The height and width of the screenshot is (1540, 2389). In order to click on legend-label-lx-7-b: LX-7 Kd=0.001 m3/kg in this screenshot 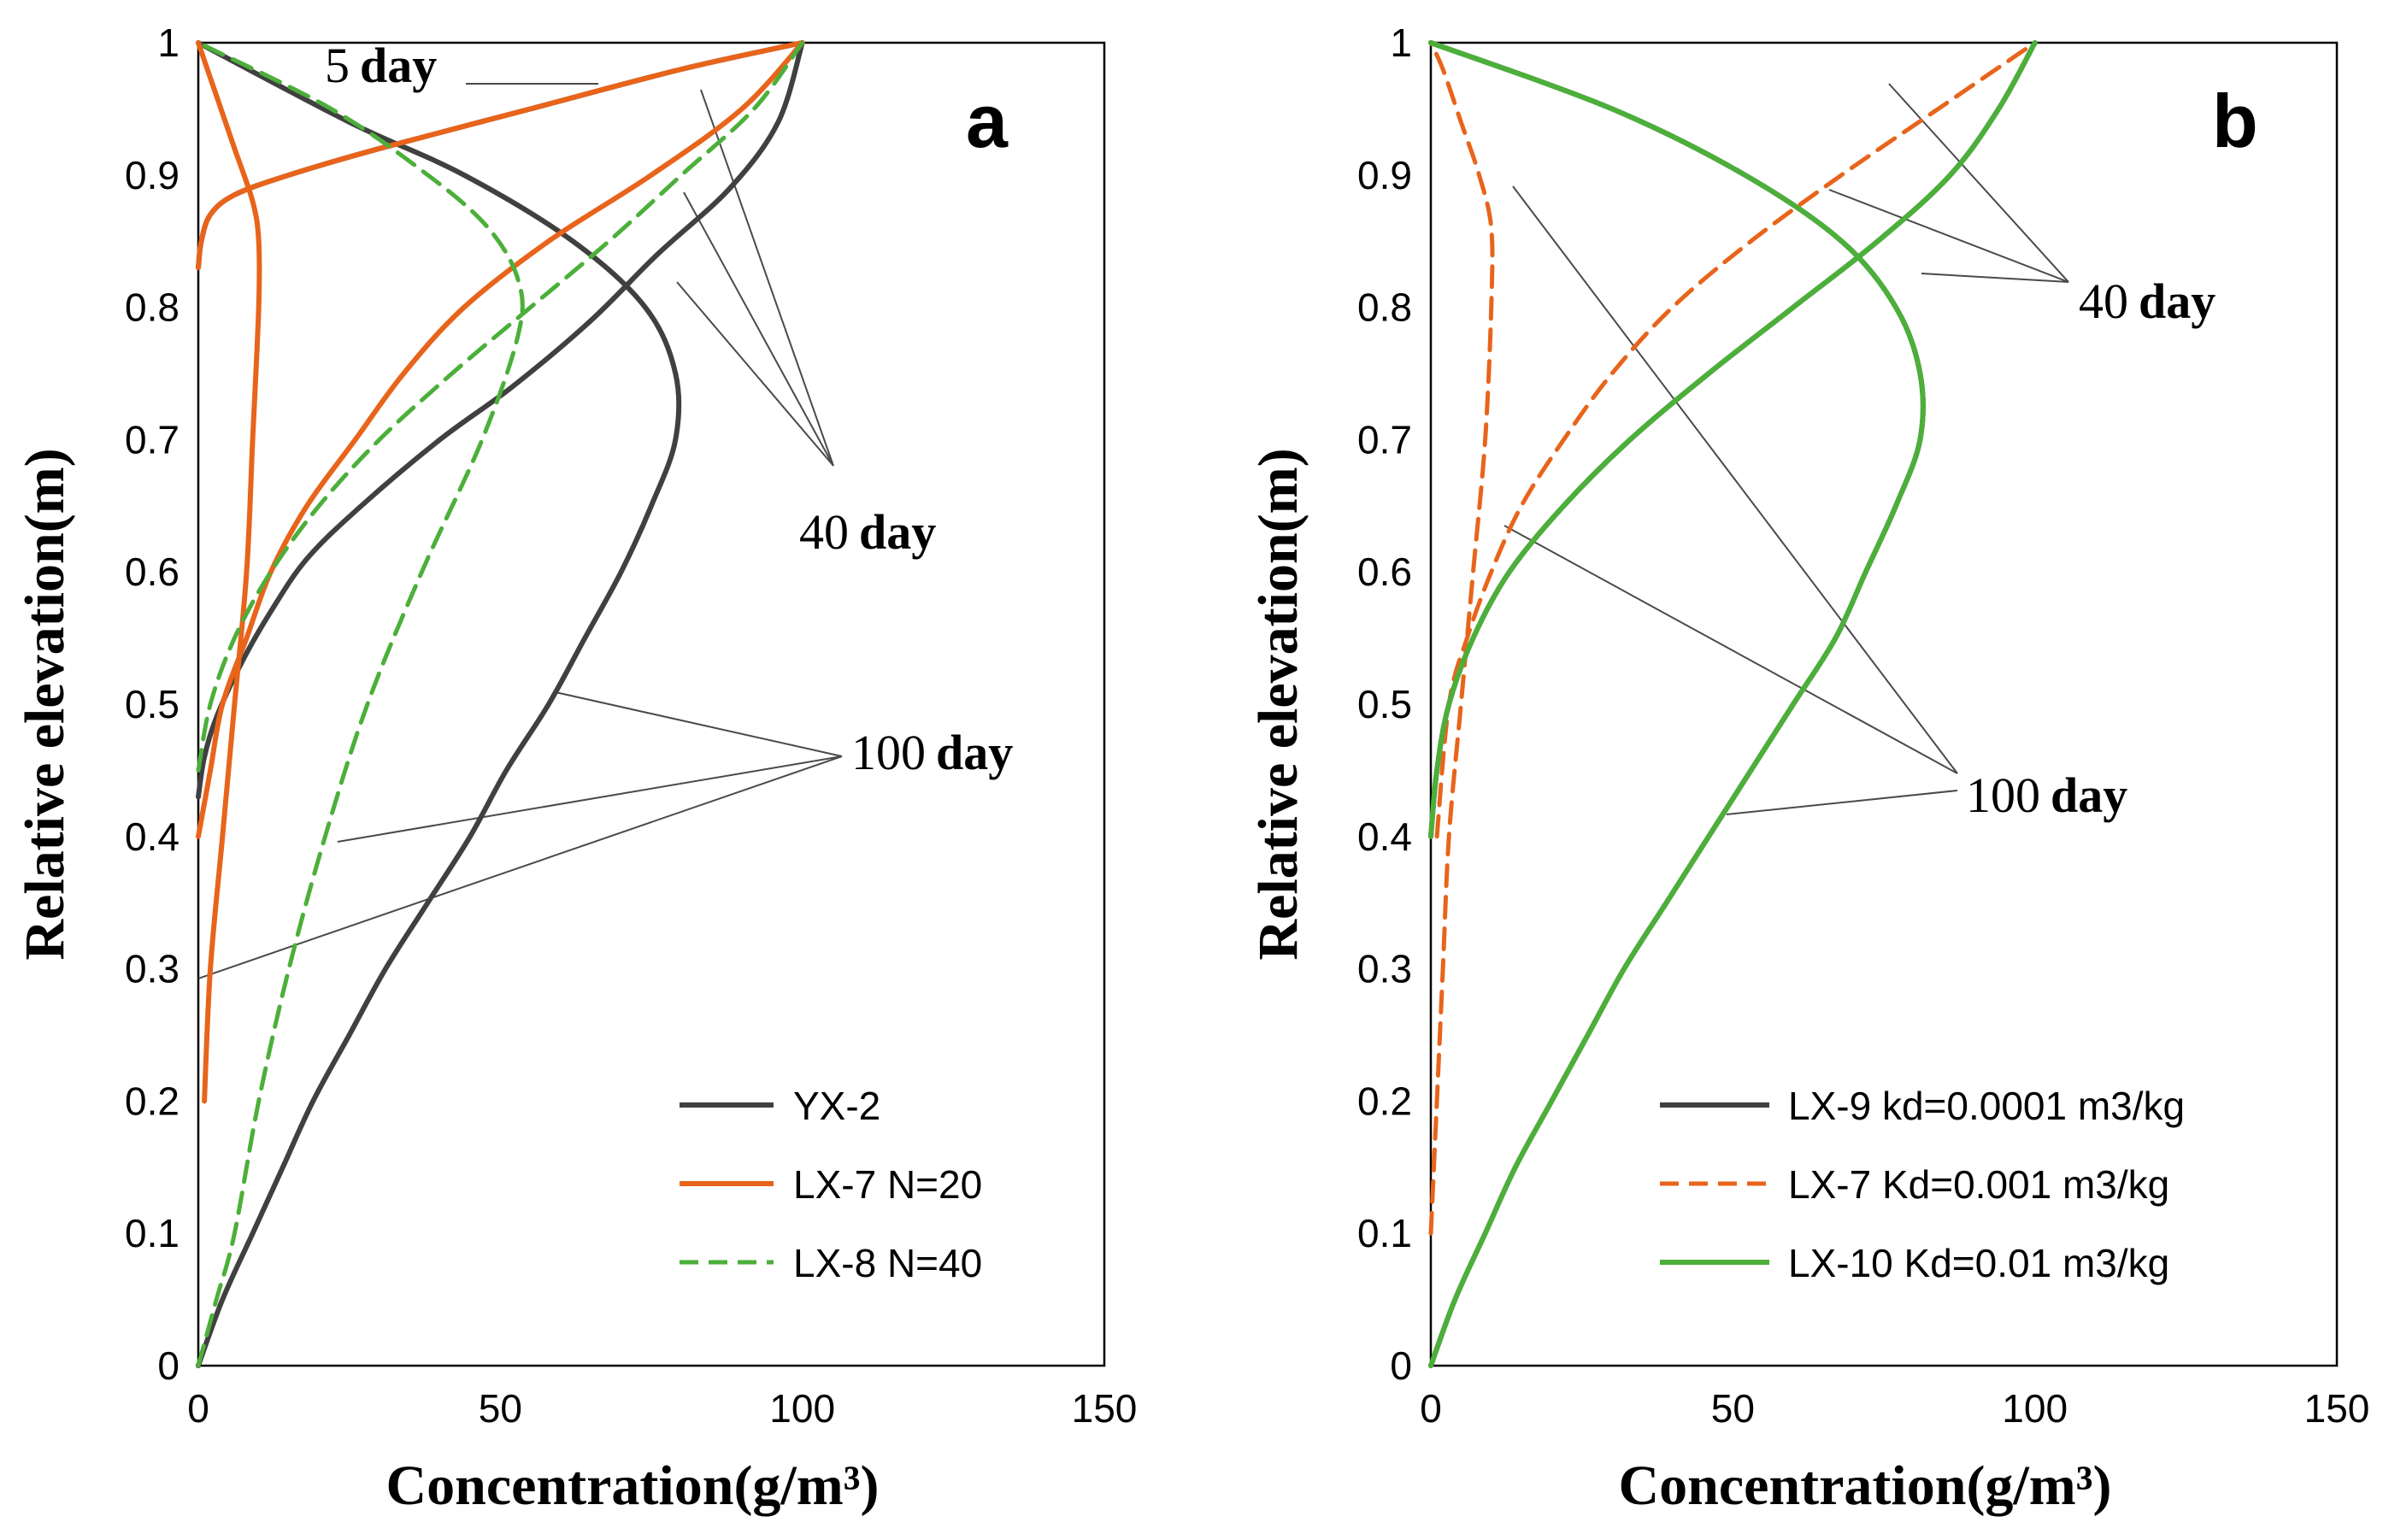, I will do `click(1979, 1184)`.